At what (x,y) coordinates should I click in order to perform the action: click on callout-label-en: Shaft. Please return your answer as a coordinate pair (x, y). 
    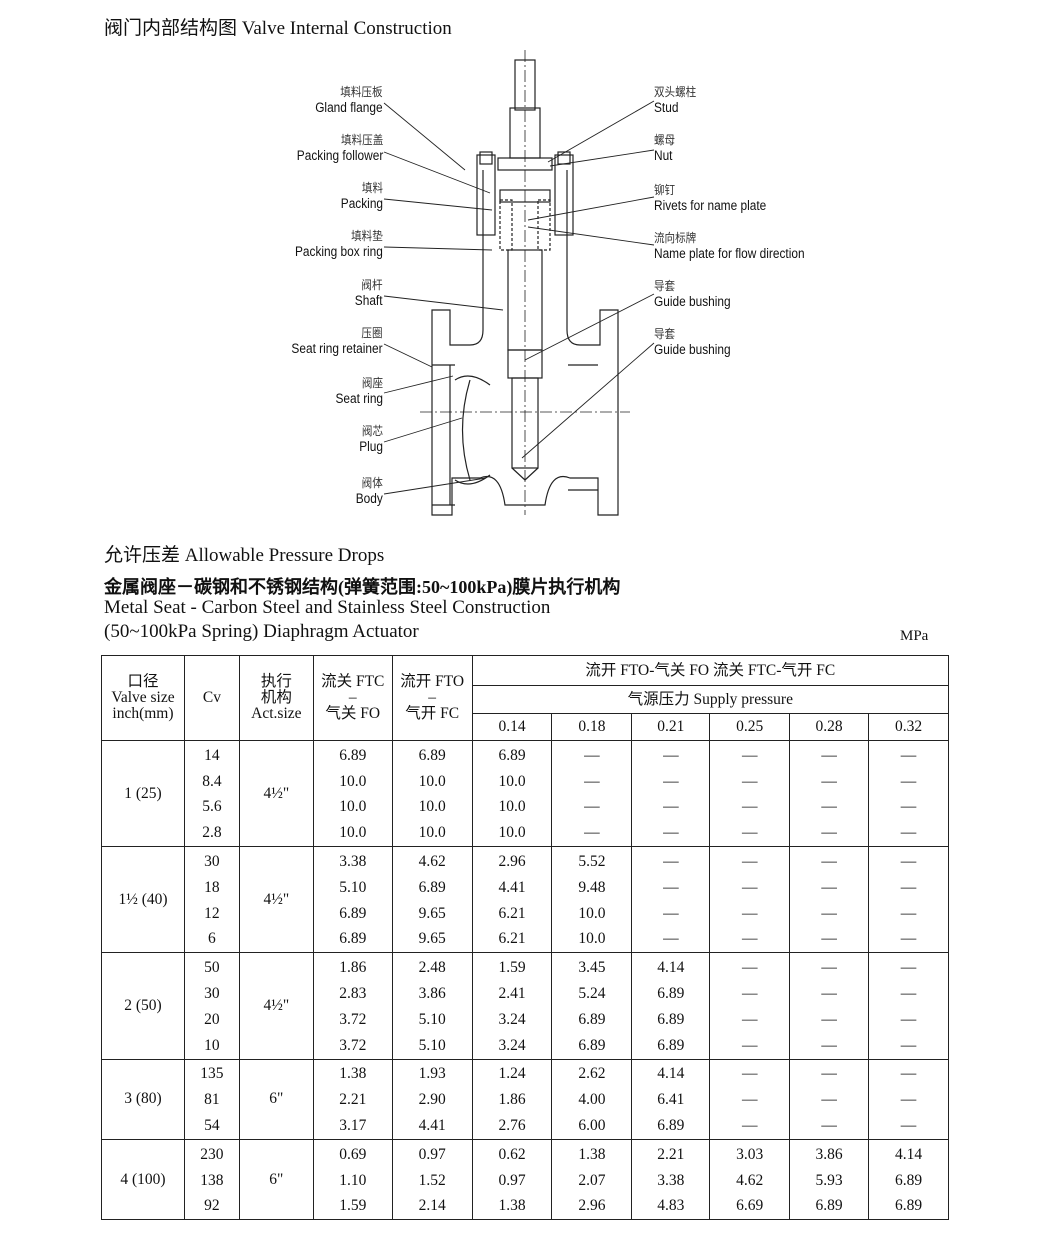
    Looking at the image, I should click on (369, 300).